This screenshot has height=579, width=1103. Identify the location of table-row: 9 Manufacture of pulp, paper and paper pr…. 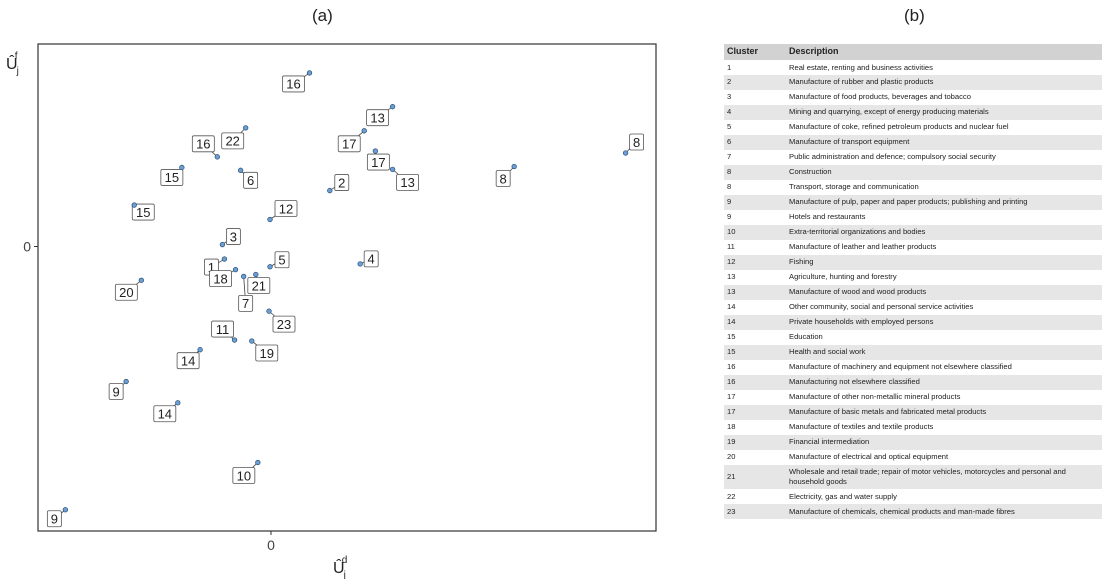
(913, 202).